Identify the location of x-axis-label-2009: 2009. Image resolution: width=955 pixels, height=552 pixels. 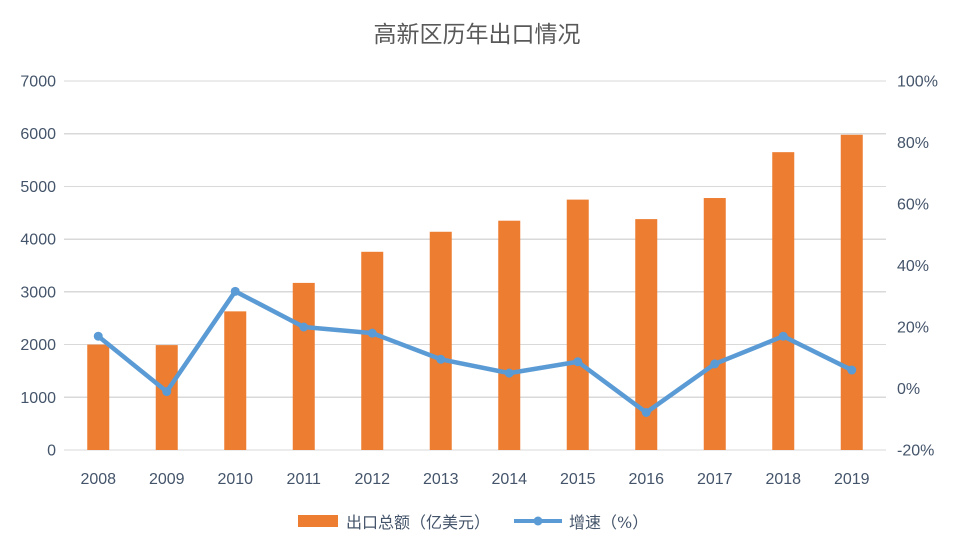
(167, 479).